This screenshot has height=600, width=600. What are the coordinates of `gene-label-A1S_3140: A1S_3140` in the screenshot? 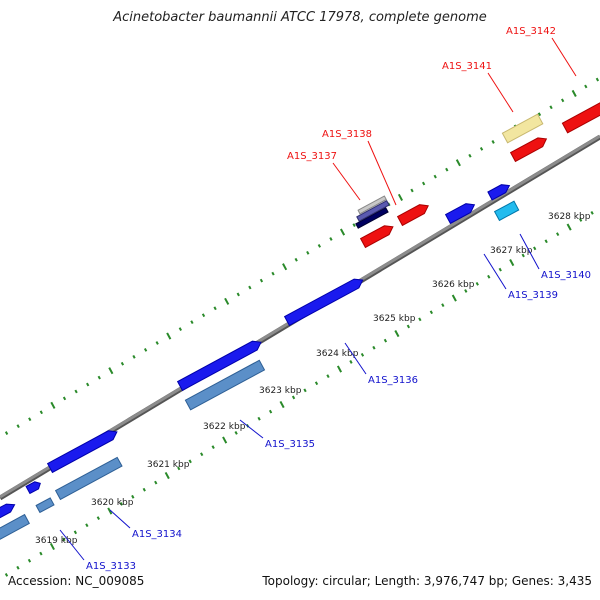 It's located at (566, 275).